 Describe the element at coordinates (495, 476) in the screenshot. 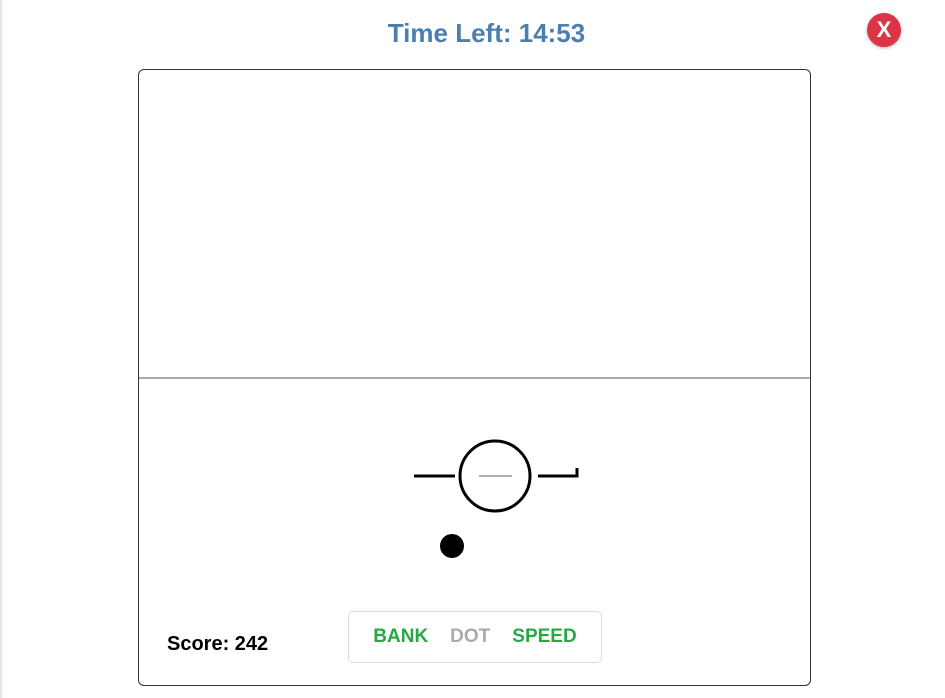

I see `center-circle` at that location.